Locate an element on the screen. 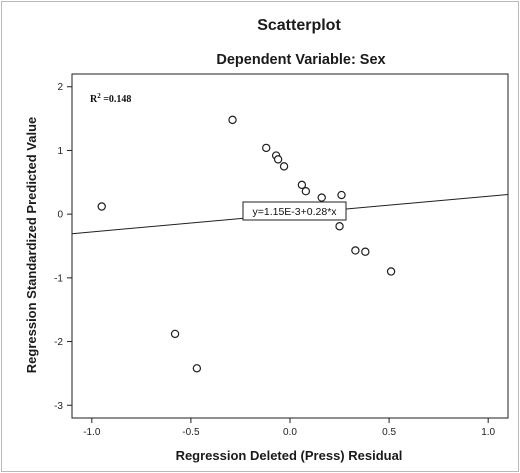 The width and height of the screenshot is (520, 473). x-tick-label: 0.5 is located at coordinates (389, 432).